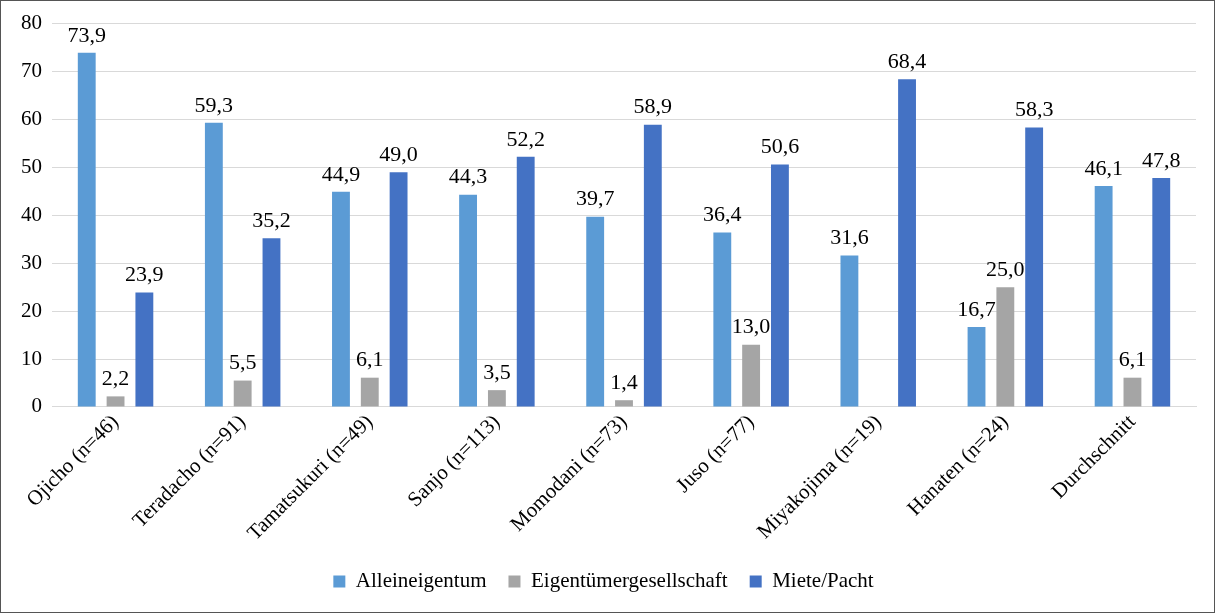 The image size is (1215, 613). Describe the element at coordinates (341, 173) in the screenshot. I see `data-label: 44,9` at that location.